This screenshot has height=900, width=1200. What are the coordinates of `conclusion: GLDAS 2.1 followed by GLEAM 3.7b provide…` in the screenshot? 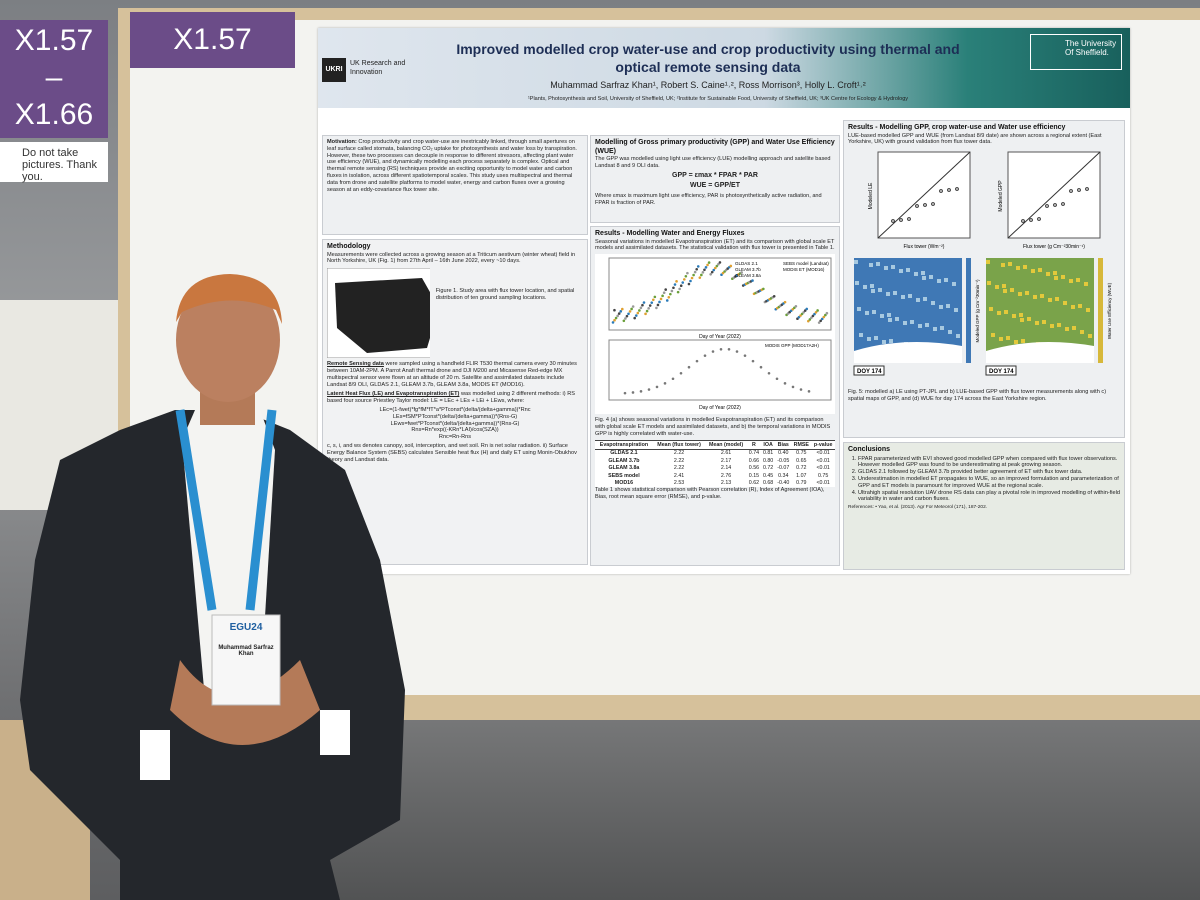 It's located at (989, 472).